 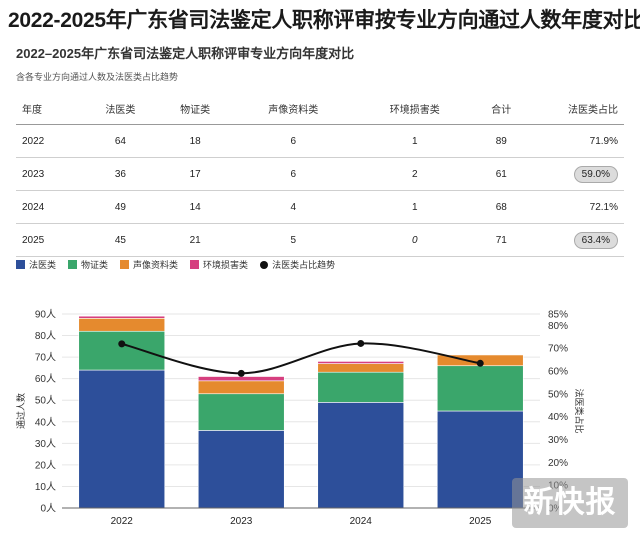 I want to click on share-badge: 63.4%, so click(x=595, y=240).